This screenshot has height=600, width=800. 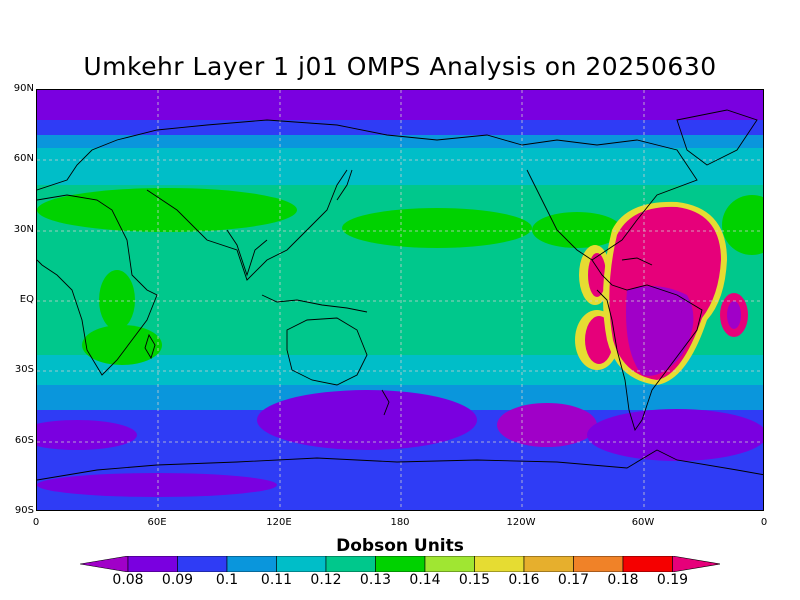 What do you see at coordinates (24, 440) in the screenshot?
I see `y-tick-label: 60S` at bounding box center [24, 440].